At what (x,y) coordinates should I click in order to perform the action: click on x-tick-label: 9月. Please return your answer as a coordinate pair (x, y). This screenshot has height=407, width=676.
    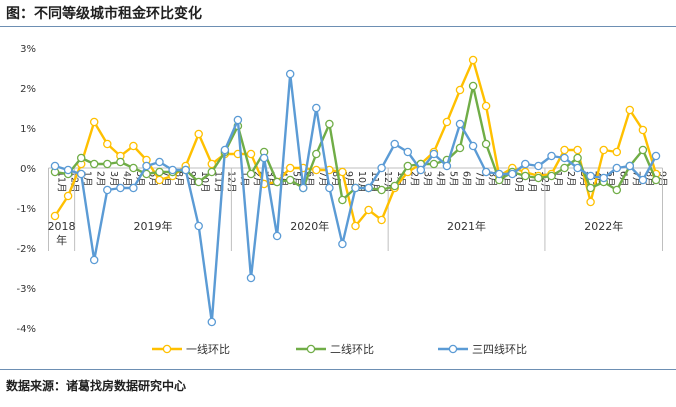
    Looking at the image, I should click on (348, 179).